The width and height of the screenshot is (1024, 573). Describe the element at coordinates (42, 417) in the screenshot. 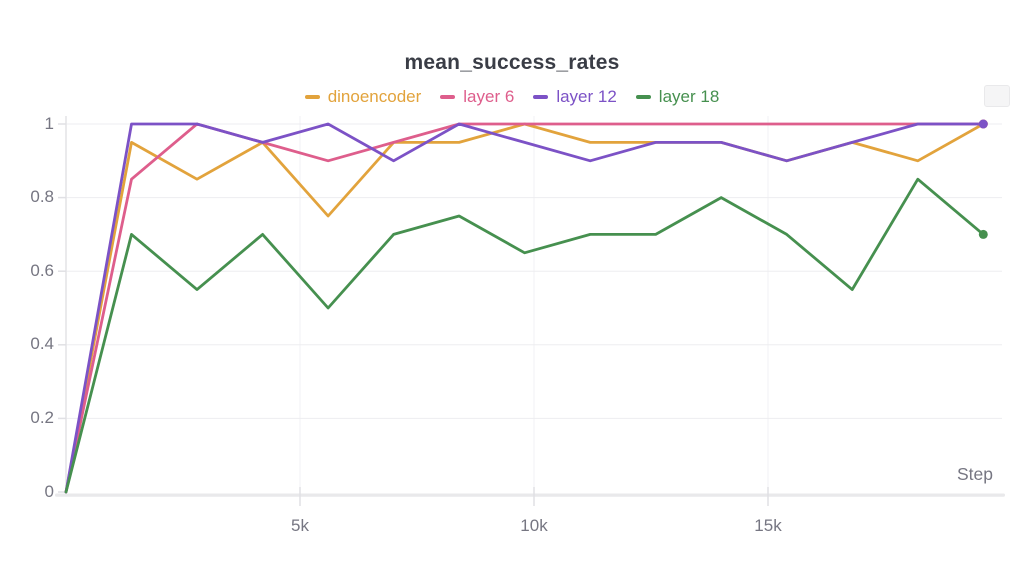

I see `y-tick-label: 0.2` at that location.